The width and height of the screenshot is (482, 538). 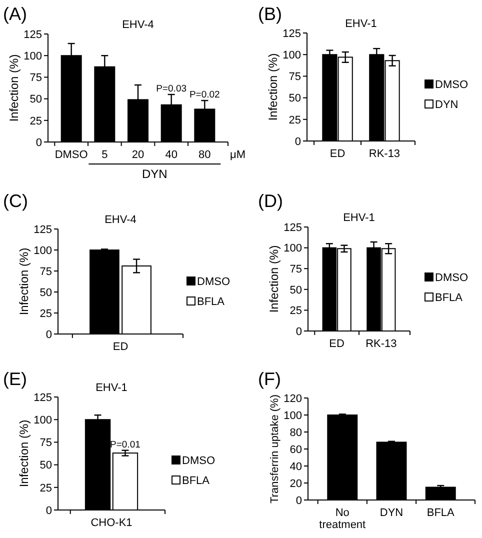 What do you see at coordinates (296, 432) in the screenshot?
I see `y-tick-label: 80` at bounding box center [296, 432].